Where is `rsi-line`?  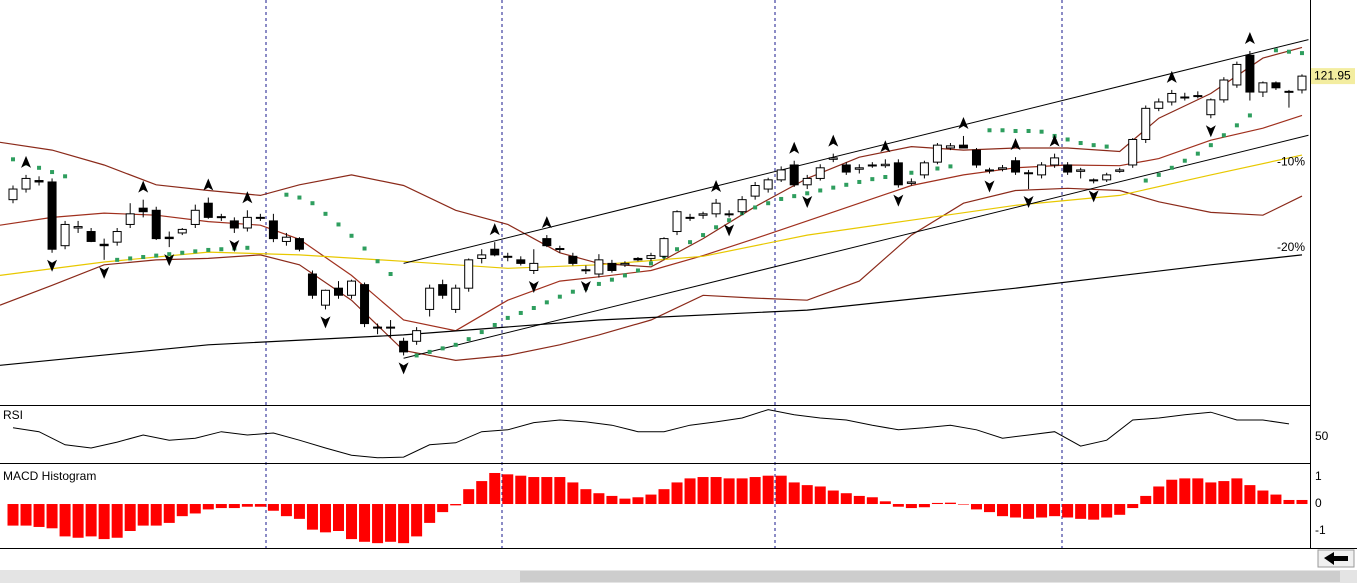
rsi-line is located at coordinates (651, 434).